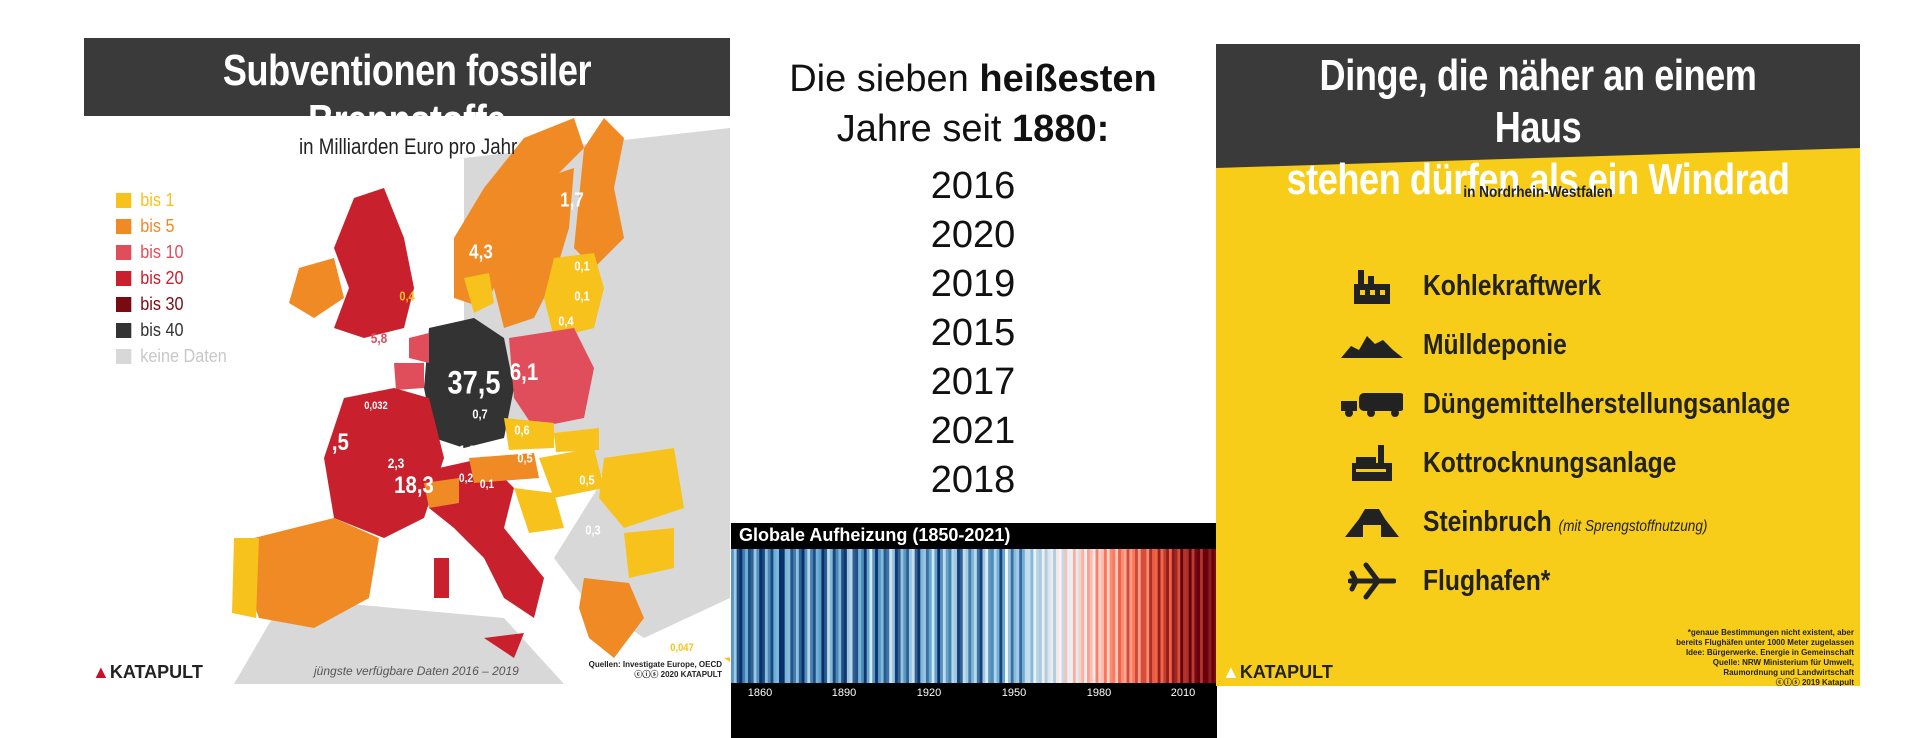 The width and height of the screenshot is (1920, 738). What do you see at coordinates (1372, 522) in the screenshot?
I see `quarry-icon` at bounding box center [1372, 522].